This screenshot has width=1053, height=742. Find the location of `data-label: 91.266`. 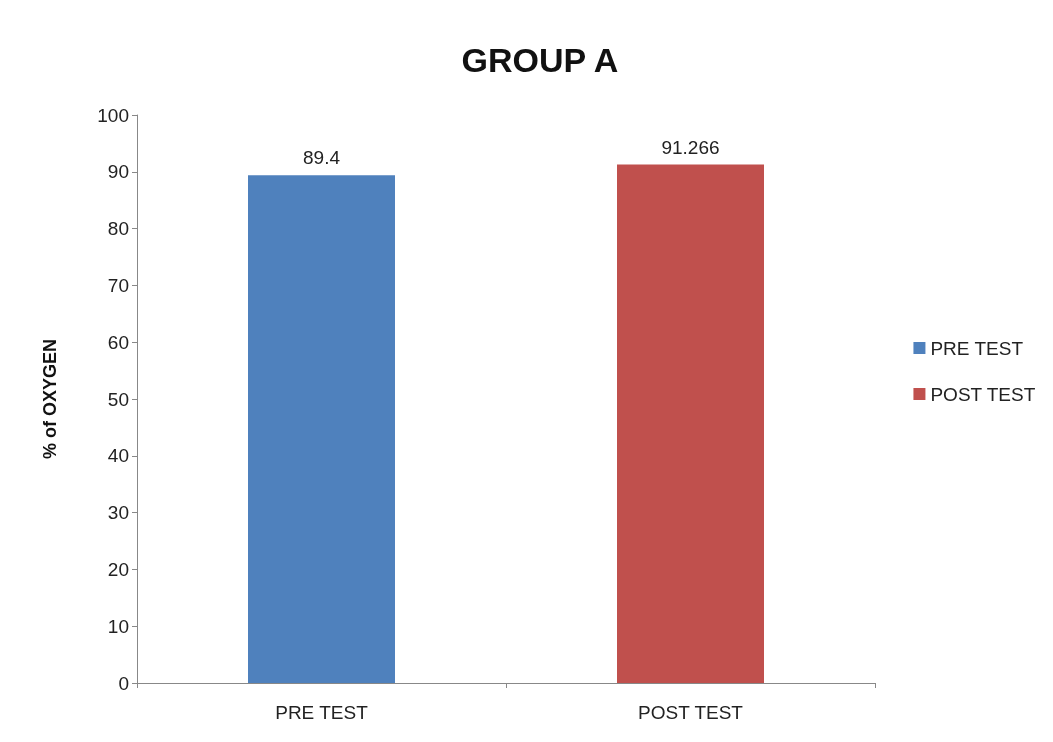

data-label: 91.266 is located at coordinates (690, 147).